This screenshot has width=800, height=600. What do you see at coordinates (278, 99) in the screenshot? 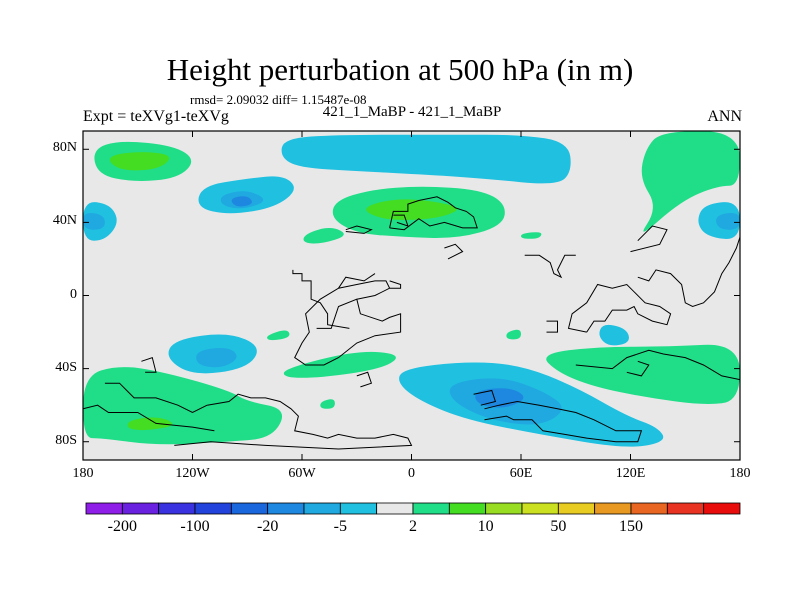
I see `stats-line: rmsd= 2.09032 diff= 1.15487e-08` at bounding box center [278, 99].